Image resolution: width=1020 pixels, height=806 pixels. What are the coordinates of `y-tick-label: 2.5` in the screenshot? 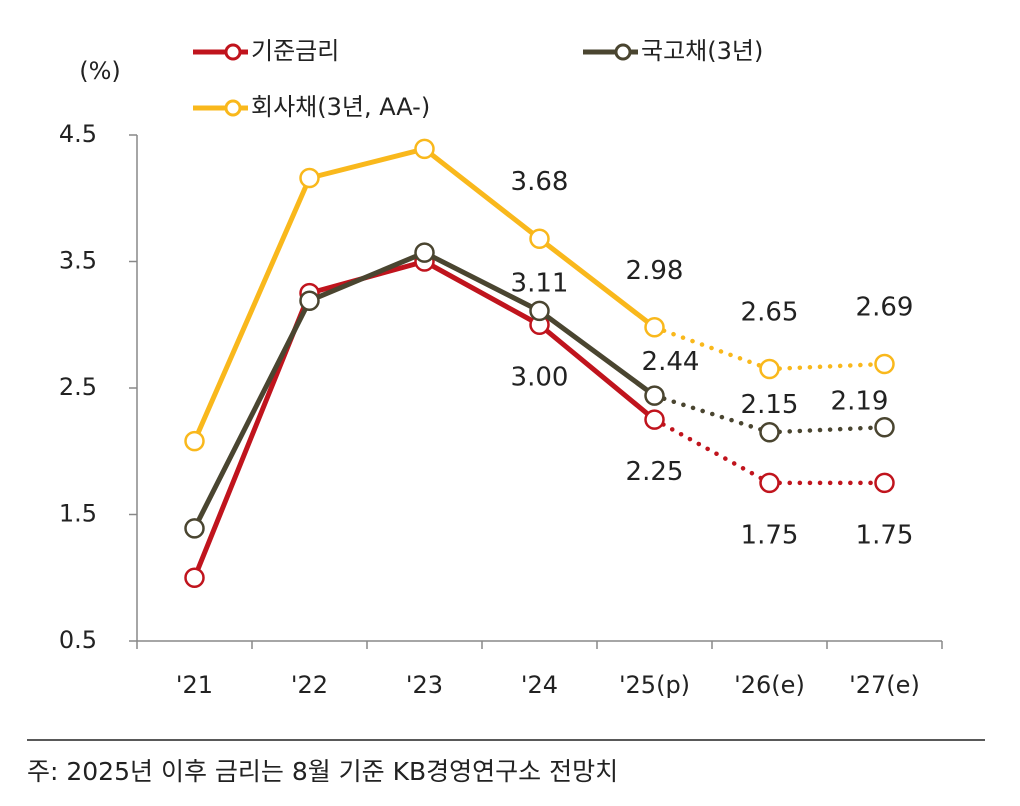 It's located at (78, 387).